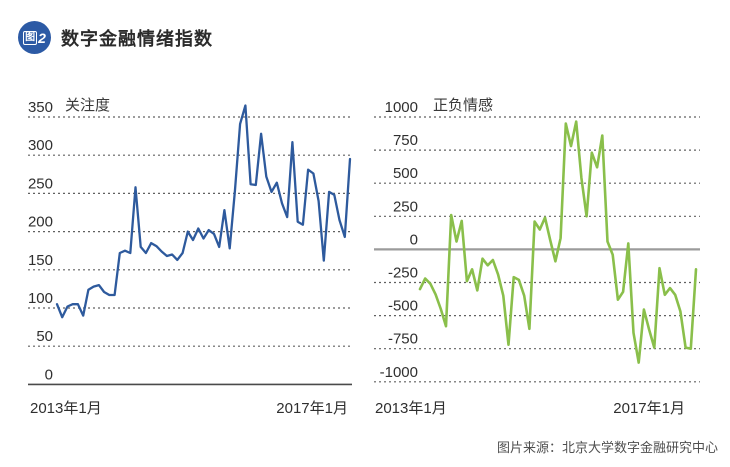  I want to click on y-tick-label: 50, so click(44, 336).